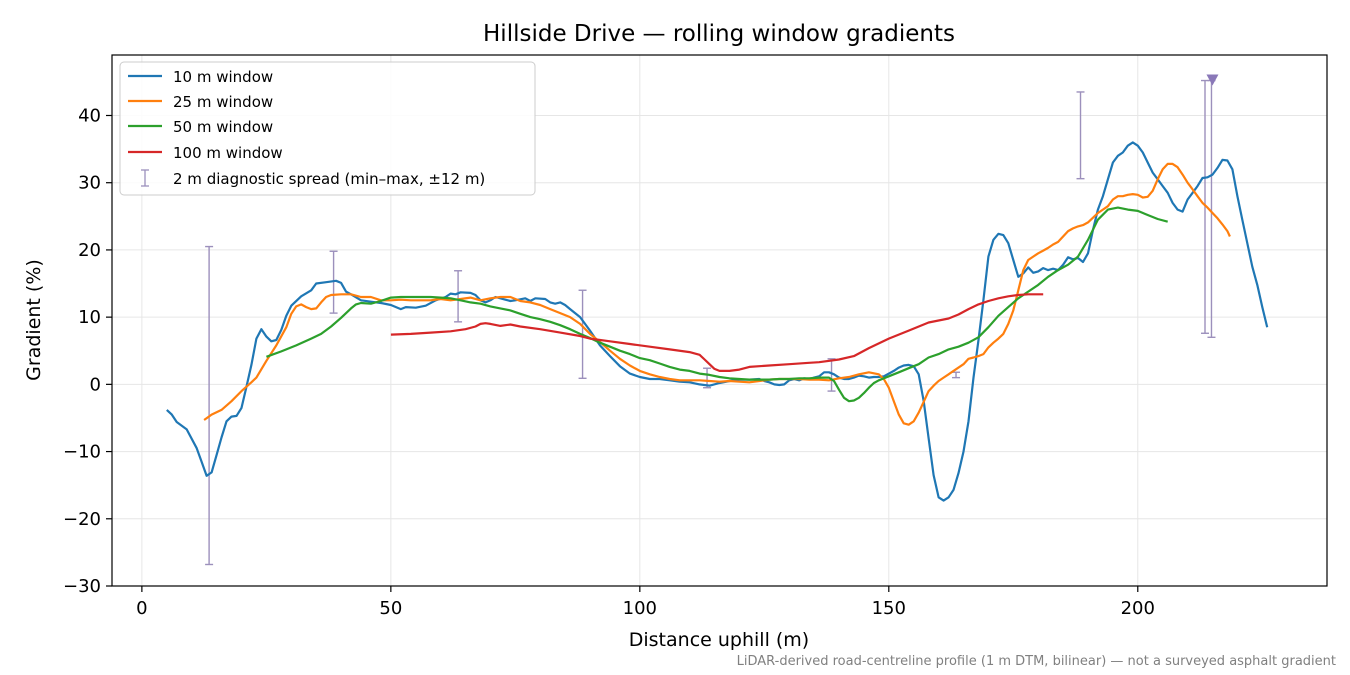 The image size is (1350, 675). What do you see at coordinates (1138, 608) in the screenshot?
I see `x-tick-label: 200` at bounding box center [1138, 608].